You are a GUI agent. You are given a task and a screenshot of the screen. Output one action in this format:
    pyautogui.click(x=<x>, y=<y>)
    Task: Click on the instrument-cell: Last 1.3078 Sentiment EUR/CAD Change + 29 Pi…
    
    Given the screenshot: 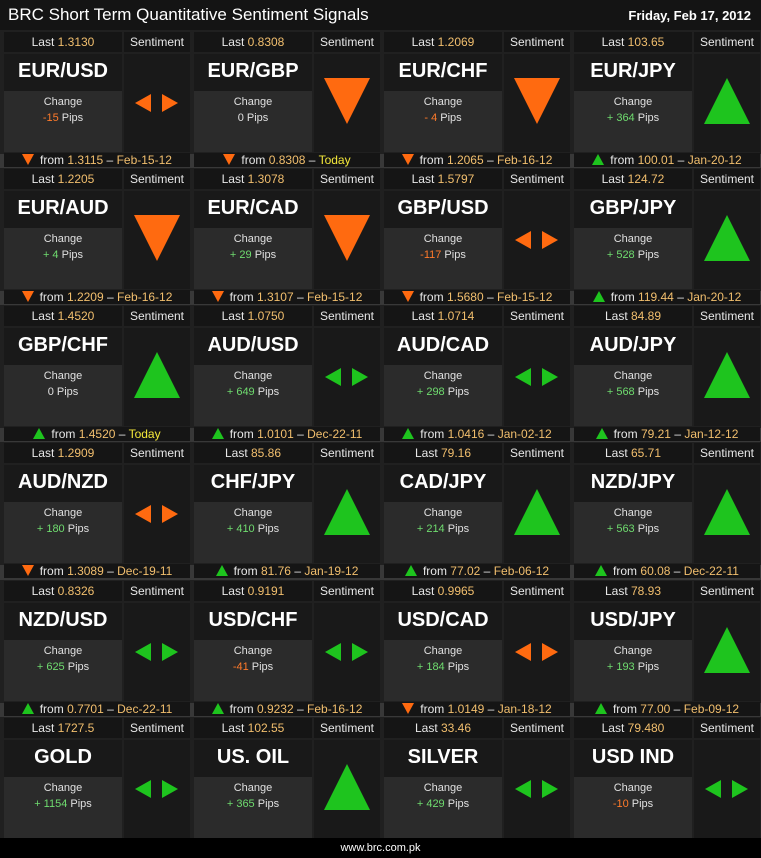 What is the action you would take?
    pyautogui.click(x=286, y=236)
    